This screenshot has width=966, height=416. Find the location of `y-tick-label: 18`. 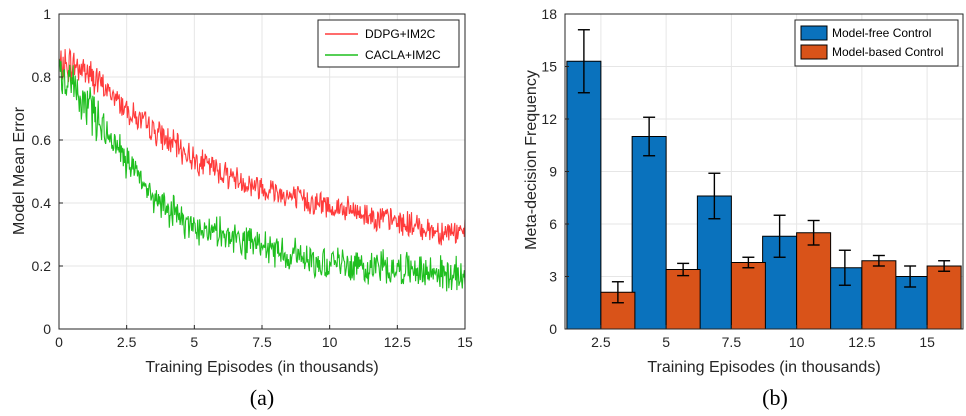

y-tick-label: 18 is located at coordinates (549, 14).